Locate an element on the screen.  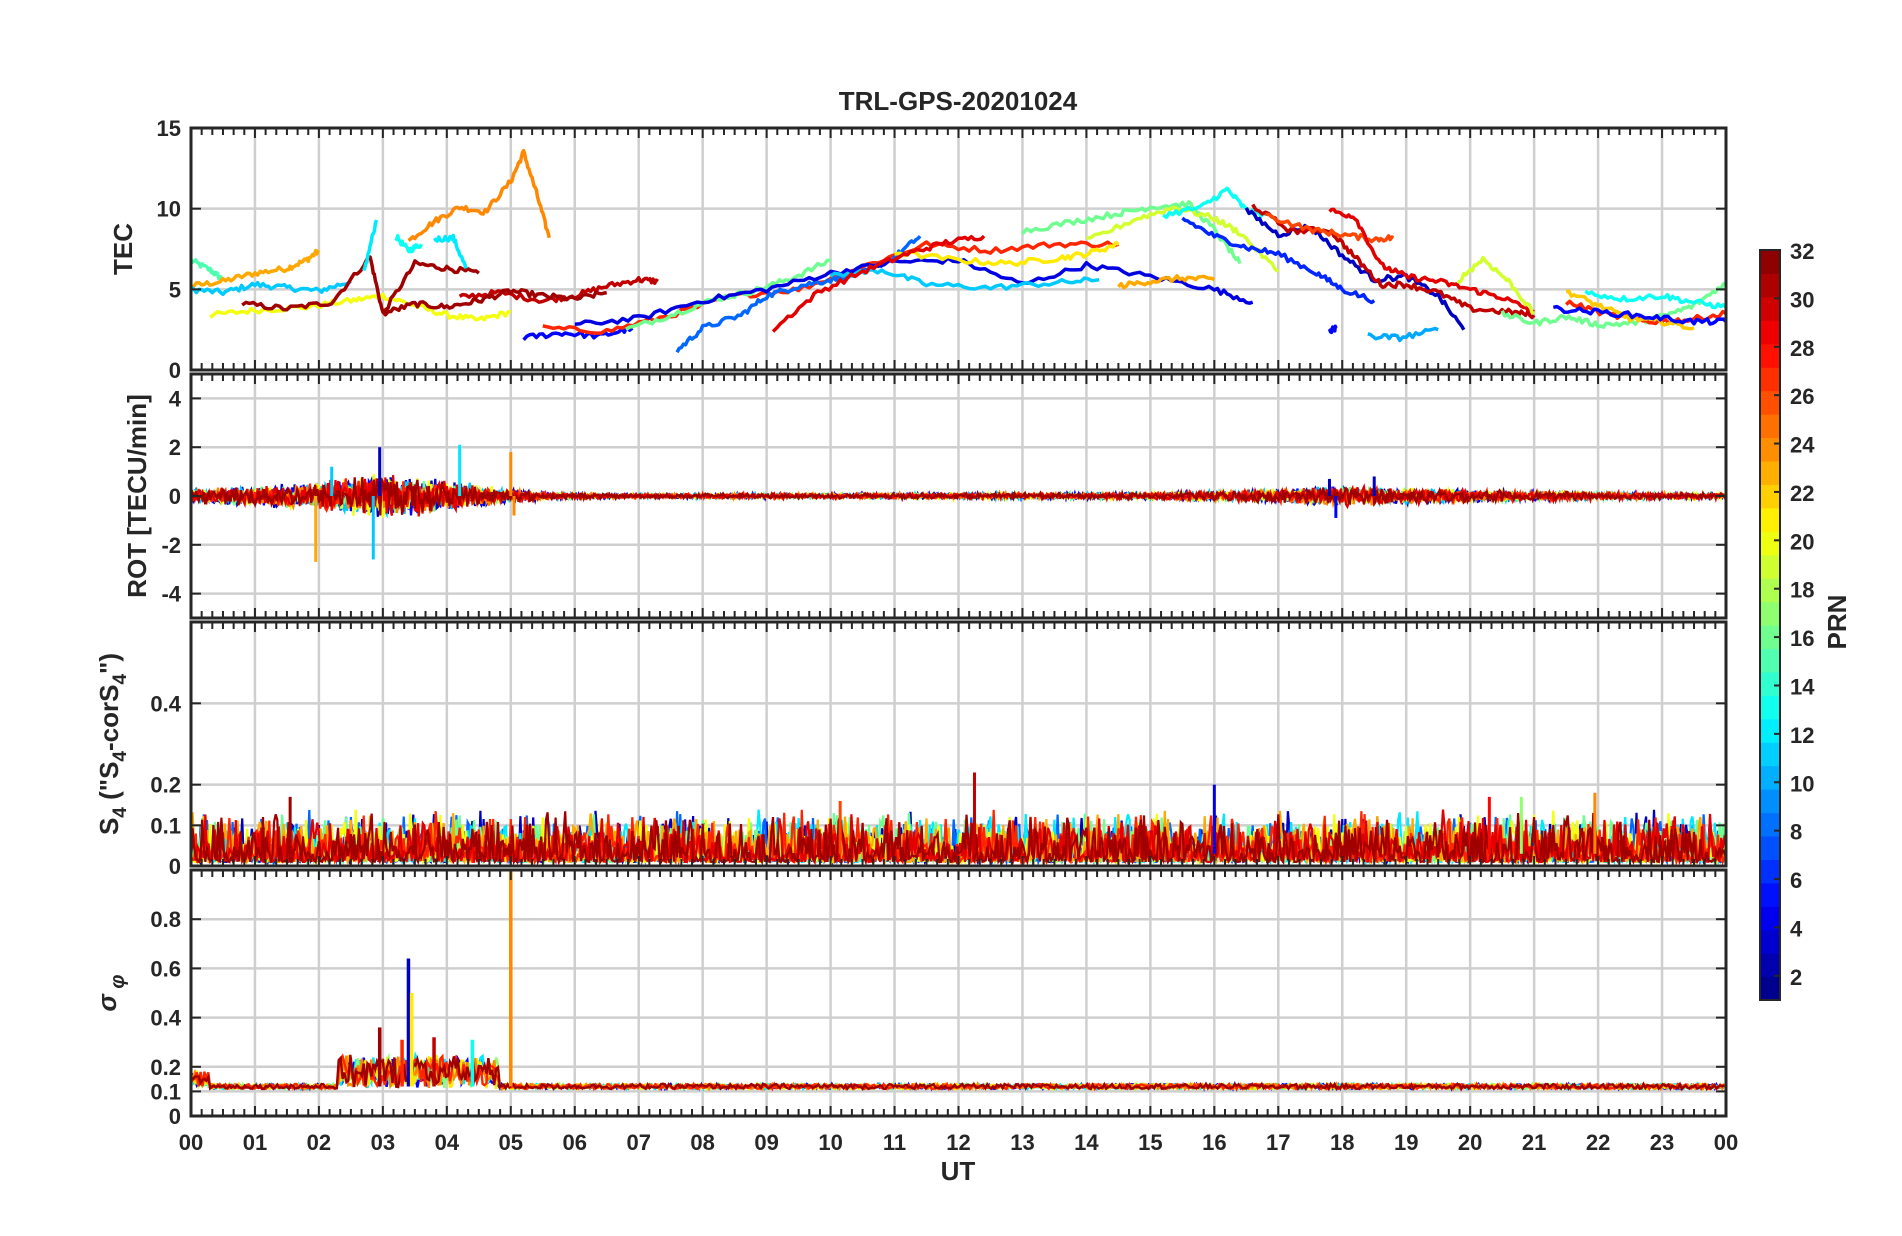
colorbar-tick-label: 4 is located at coordinates (1796, 928).